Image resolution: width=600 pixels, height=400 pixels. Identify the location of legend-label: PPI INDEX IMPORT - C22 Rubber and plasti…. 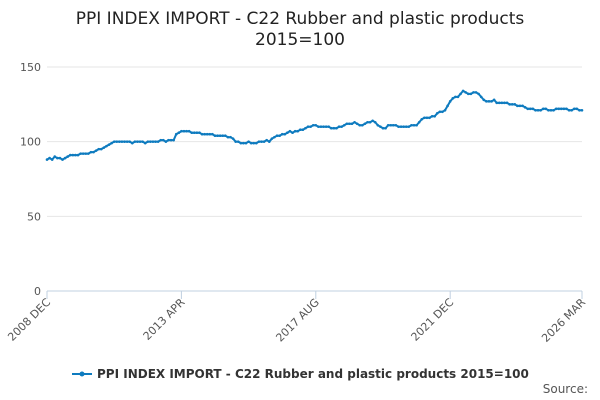
(313, 374).